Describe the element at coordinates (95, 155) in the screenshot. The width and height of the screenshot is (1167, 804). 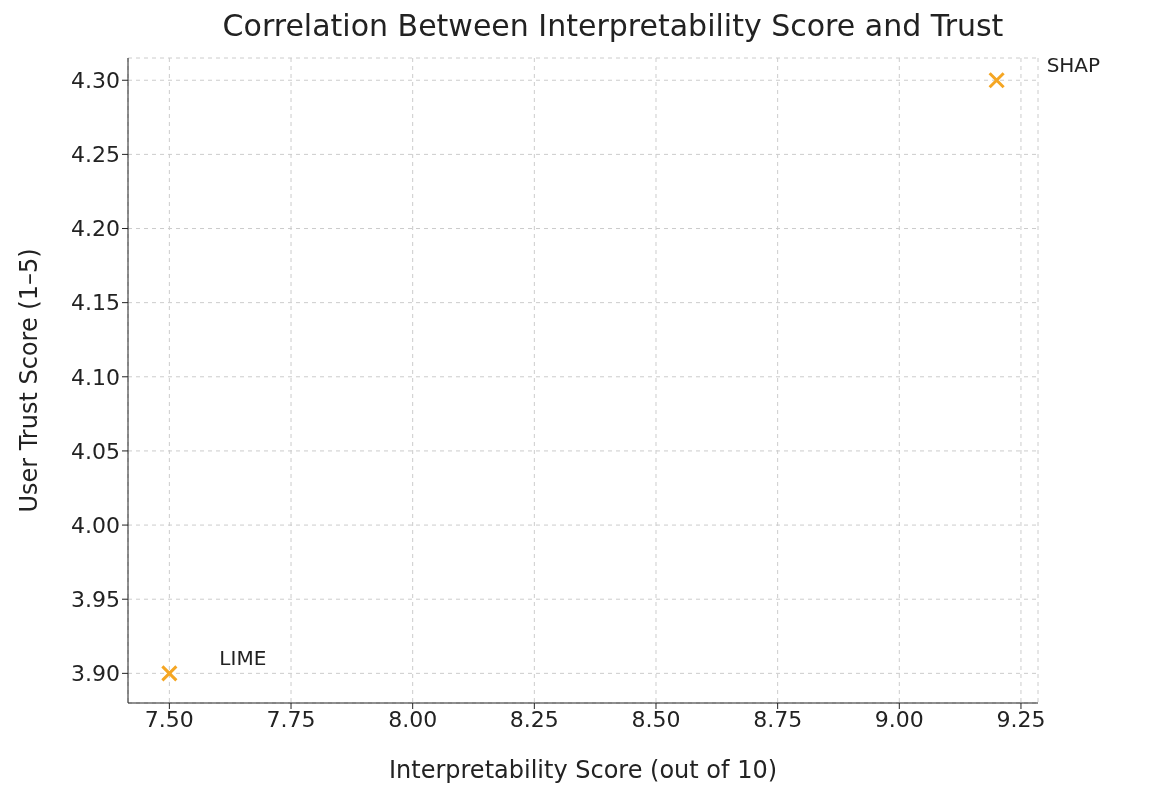
I see `y-tick-label: 4.25` at that location.